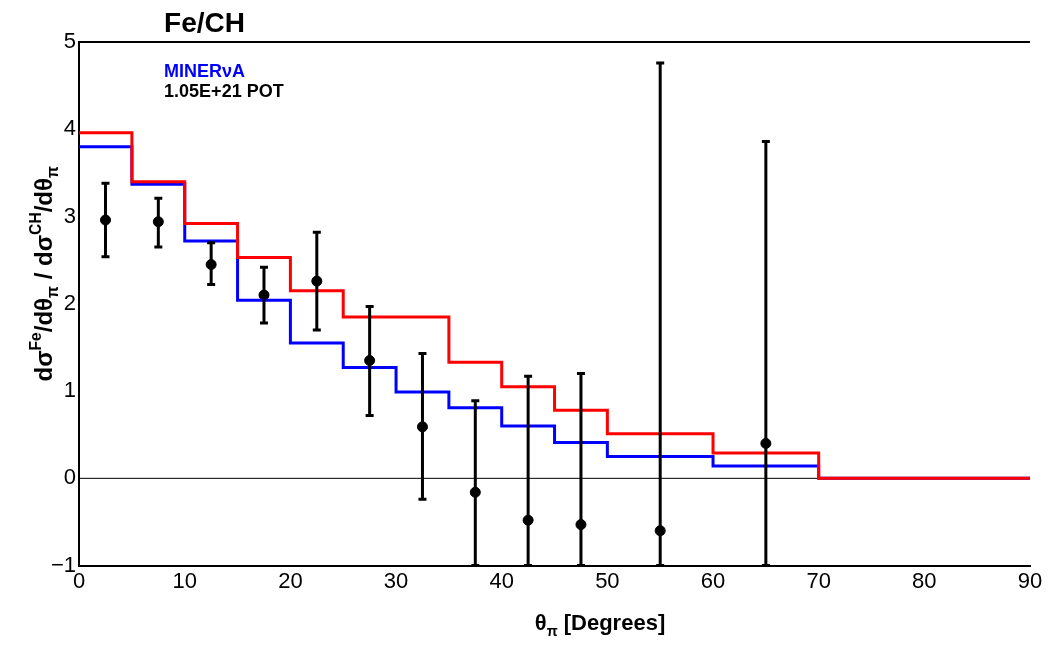 This screenshot has width=1056, height=649. Describe the element at coordinates (607, 580) in the screenshot. I see `x-tick-label: 50` at that location.